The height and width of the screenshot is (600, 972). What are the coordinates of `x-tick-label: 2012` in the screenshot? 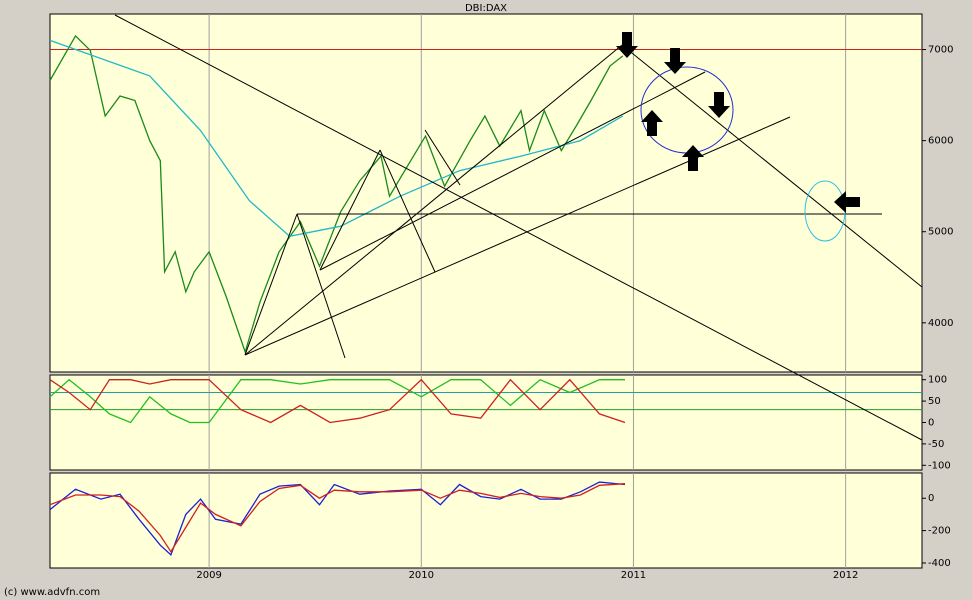 It's located at (845, 575).